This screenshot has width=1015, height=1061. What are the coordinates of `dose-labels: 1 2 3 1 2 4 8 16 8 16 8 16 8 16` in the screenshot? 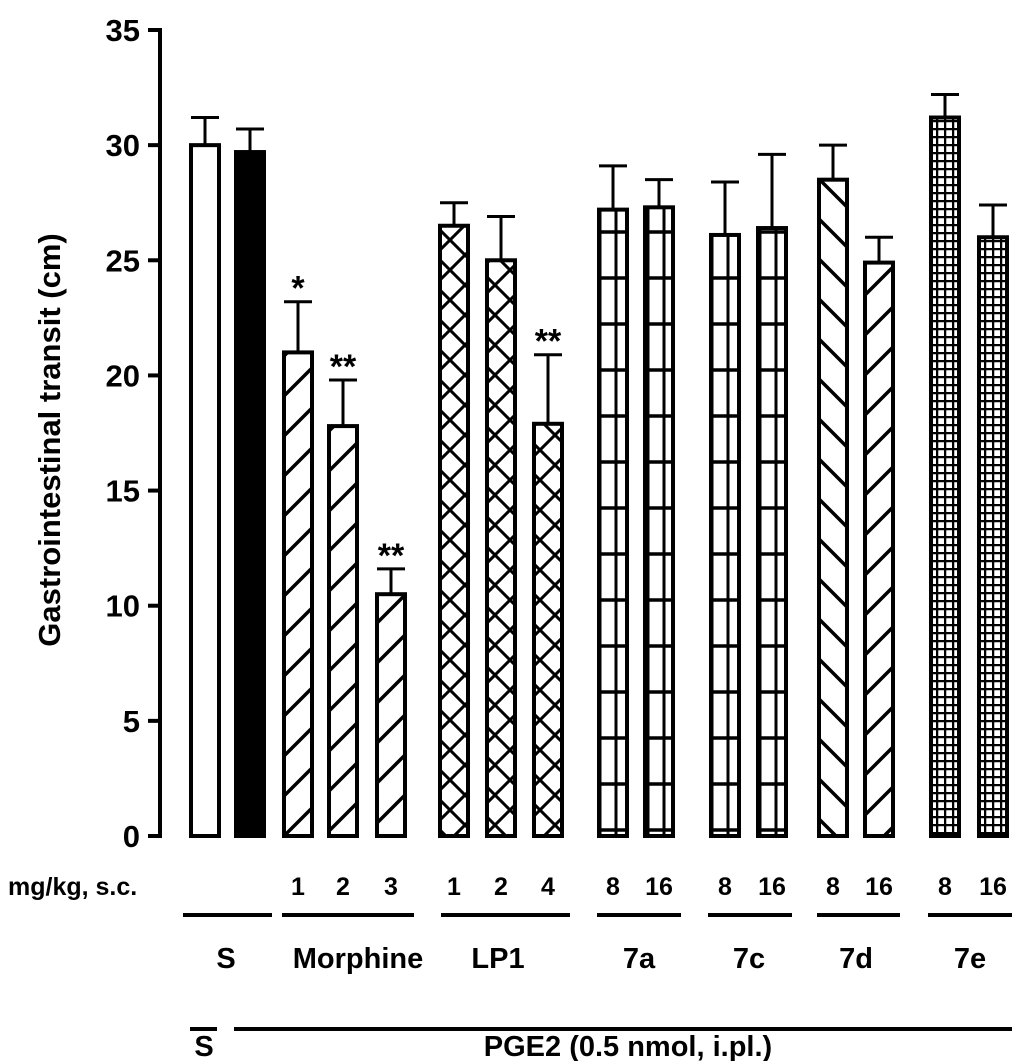 It's located at (649, 887).